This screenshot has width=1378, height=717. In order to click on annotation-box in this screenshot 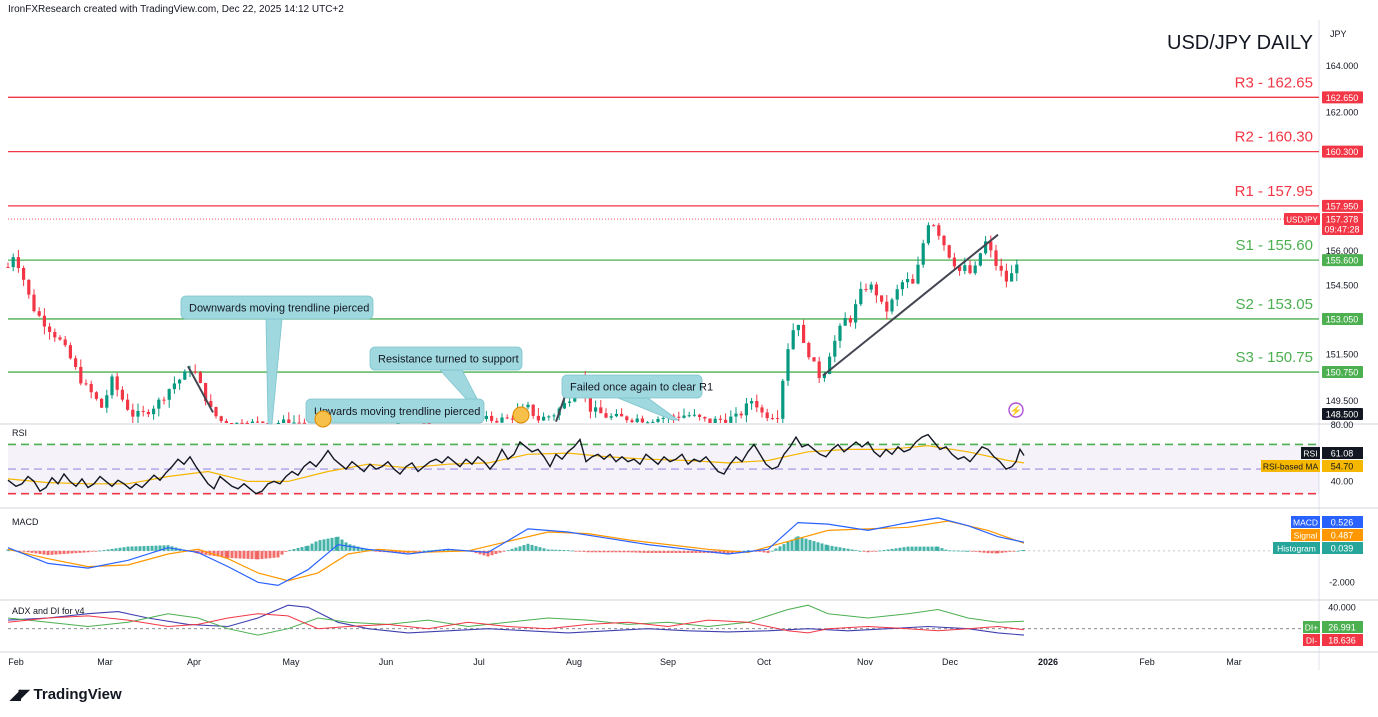, I will do `click(277, 307)`.